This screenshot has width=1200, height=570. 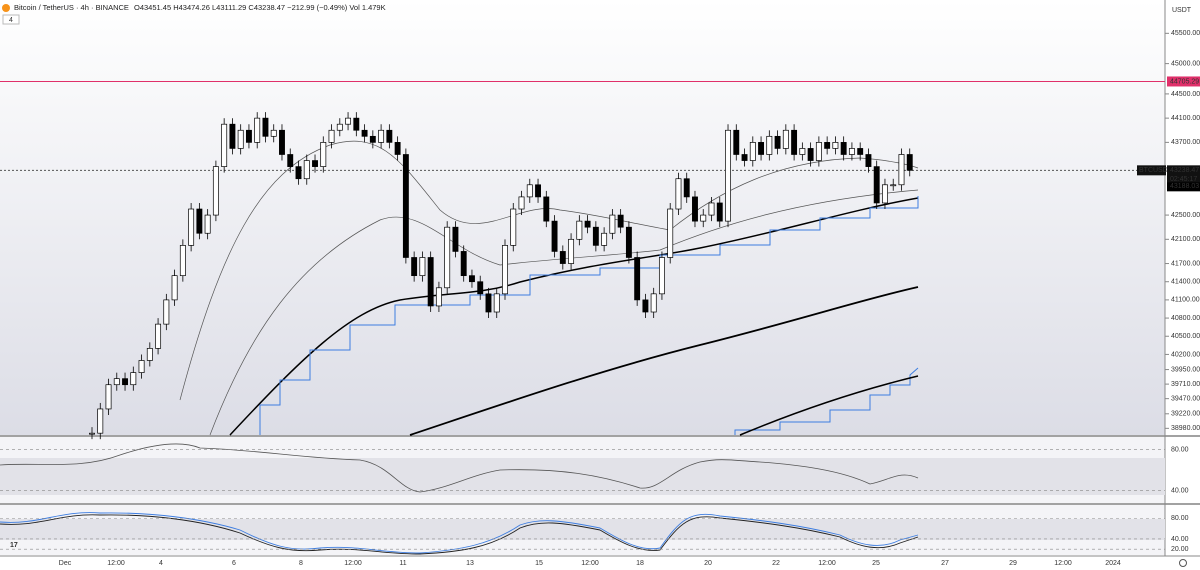 I want to click on time-label: 27, so click(x=945, y=563).